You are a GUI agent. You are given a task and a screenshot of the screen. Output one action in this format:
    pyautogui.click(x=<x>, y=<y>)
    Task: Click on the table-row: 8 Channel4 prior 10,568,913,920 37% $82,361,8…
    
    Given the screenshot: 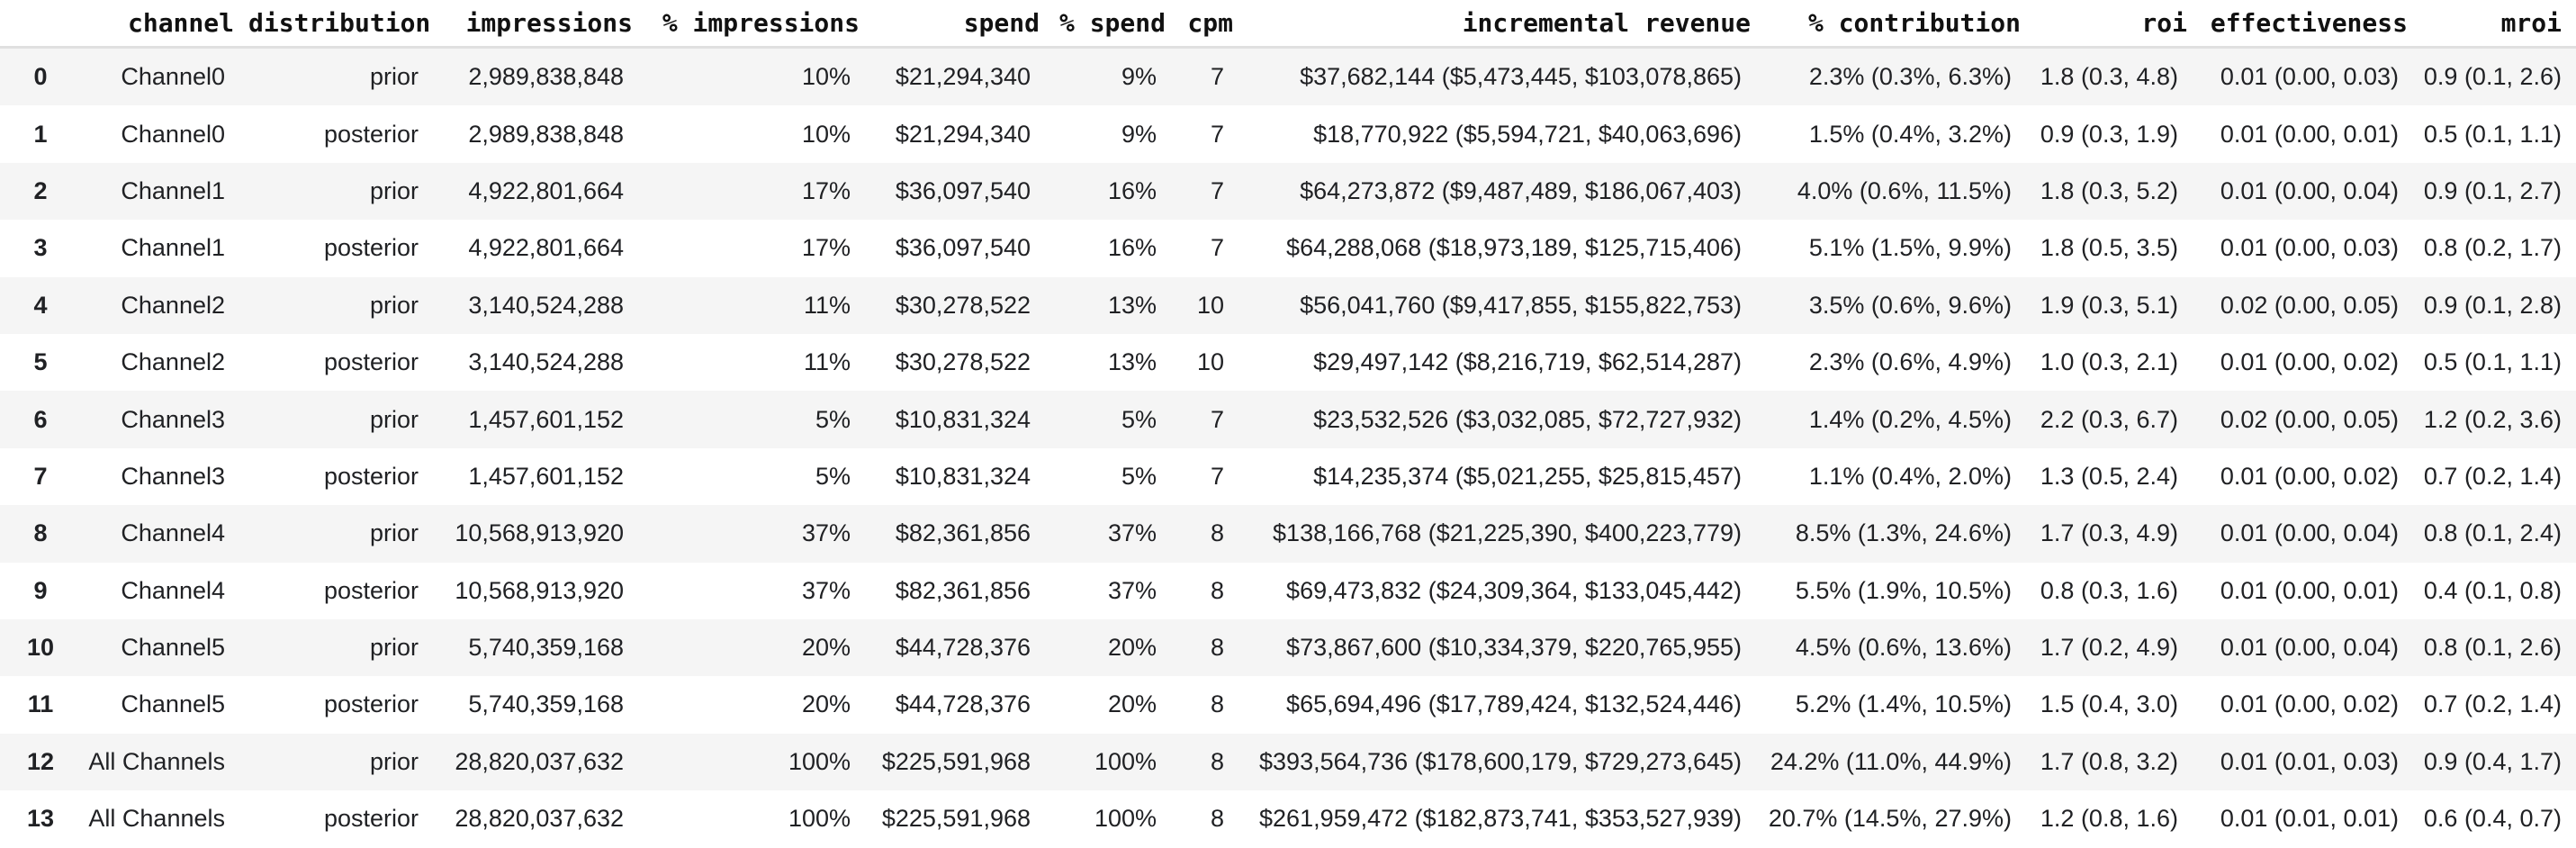 What is the action you would take?
    pyautogui.click(x=1288, y=534)
    